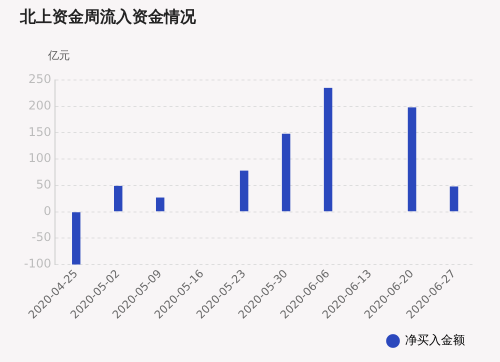 The height and width of the screenshot is (362, 500). What do you see at coordinates (108, 17) in the screenshot?
I see `chart-title: 北上资金周流入资金情况` at bounding box center [108, 17].